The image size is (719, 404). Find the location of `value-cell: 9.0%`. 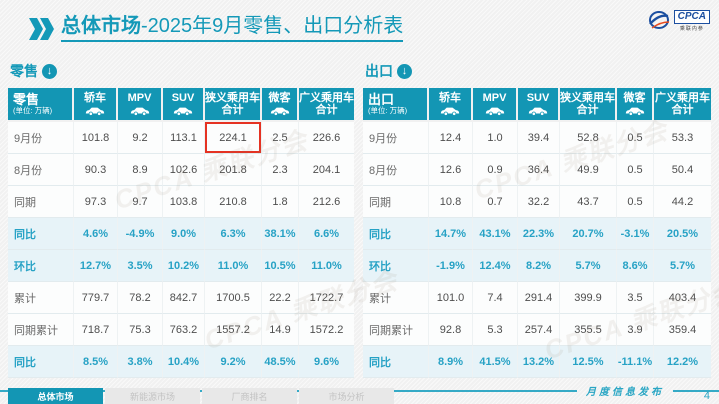

value-cell: 9.0% is located at coordinates (184, 234).